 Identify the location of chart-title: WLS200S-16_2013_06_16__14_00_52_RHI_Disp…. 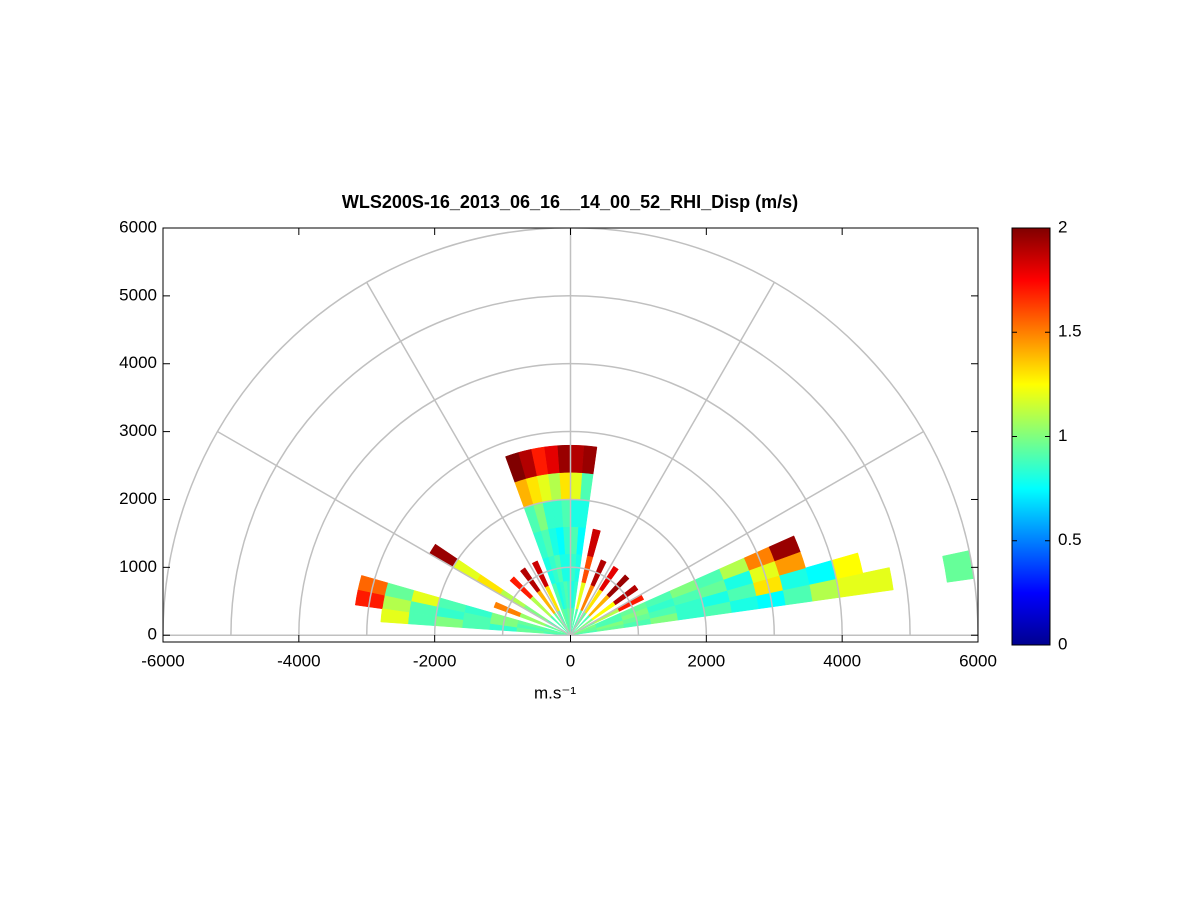
(570, 202).